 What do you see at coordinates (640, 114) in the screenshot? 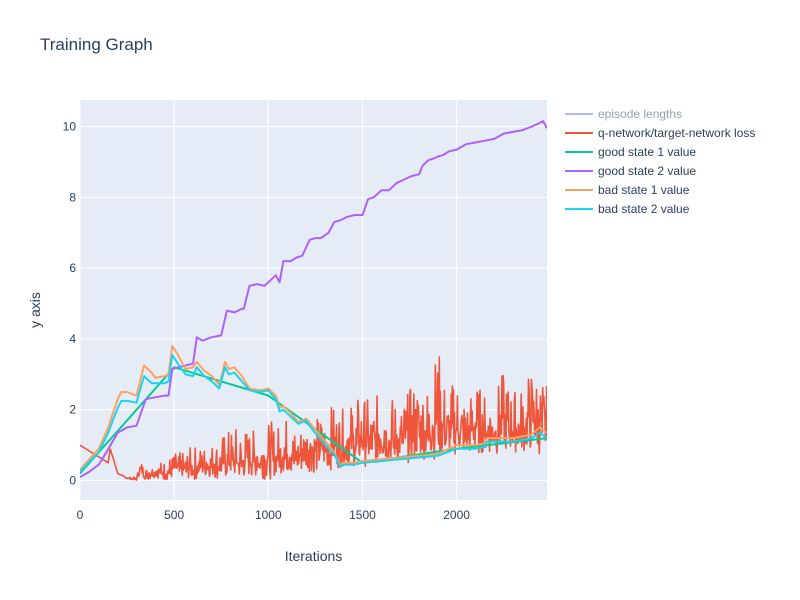
I see `legend-item-label: episode lengths` at bounding box center [640, 114].